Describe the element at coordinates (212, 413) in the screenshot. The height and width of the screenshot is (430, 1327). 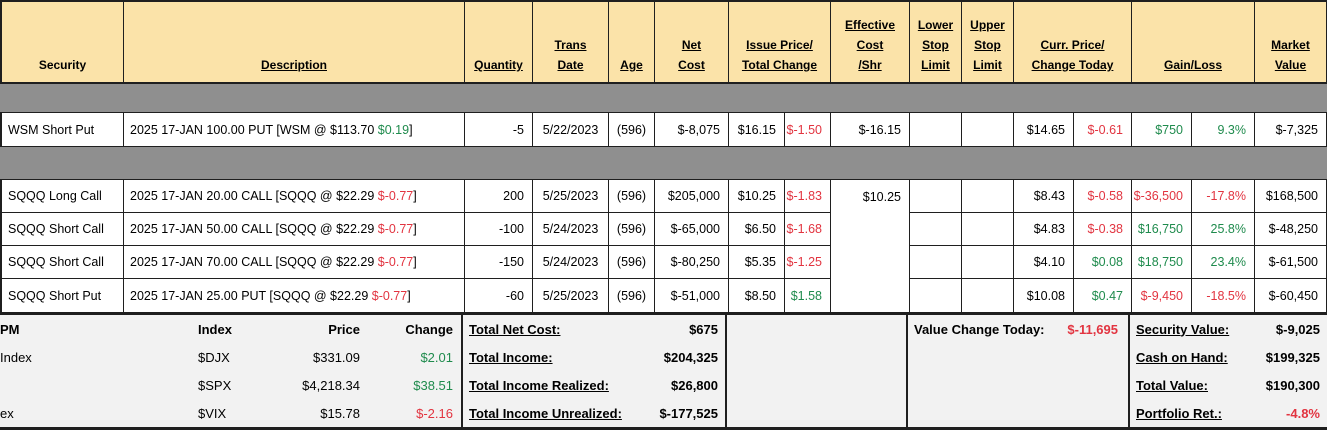
I see `index-row-symbol: $VIX` at that location.